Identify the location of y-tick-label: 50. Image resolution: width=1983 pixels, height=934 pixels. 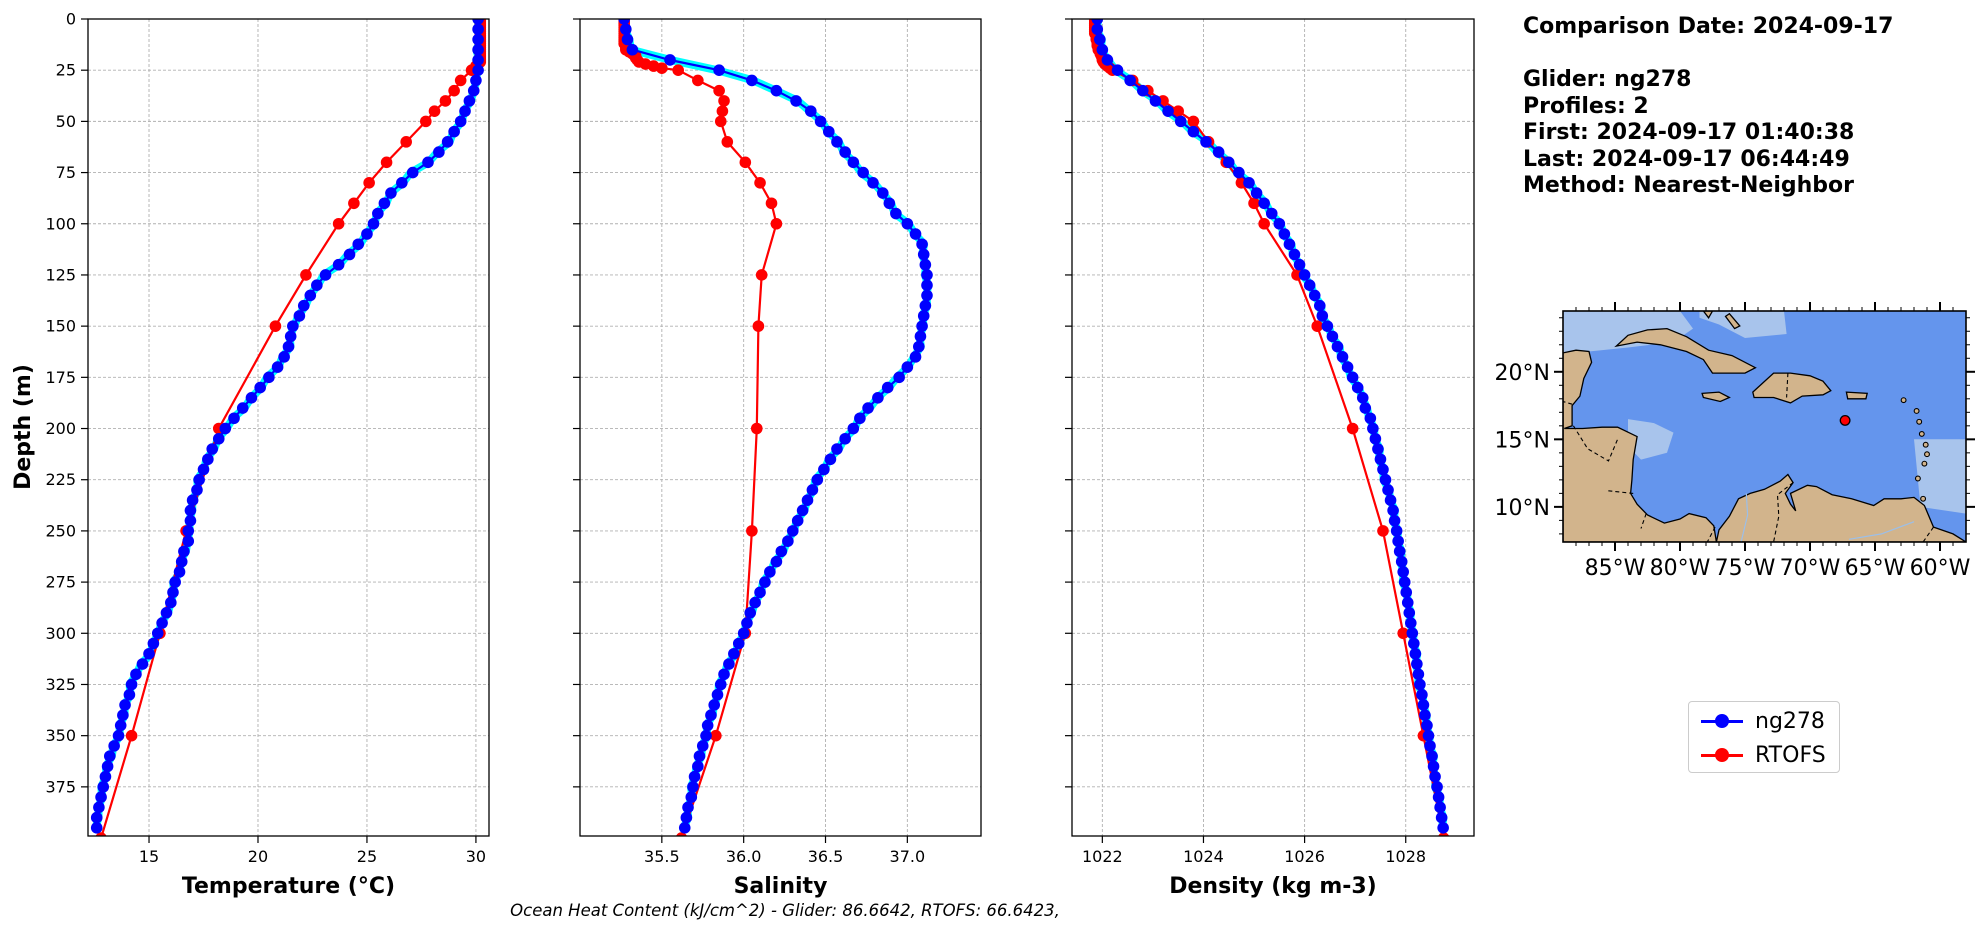
(66, 121).